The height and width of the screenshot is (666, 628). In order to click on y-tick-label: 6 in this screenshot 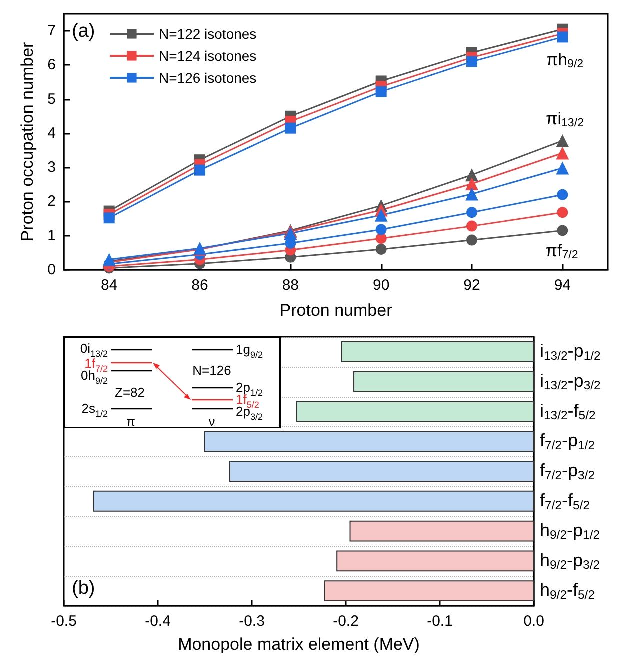, I will do `click(52, 65)`.